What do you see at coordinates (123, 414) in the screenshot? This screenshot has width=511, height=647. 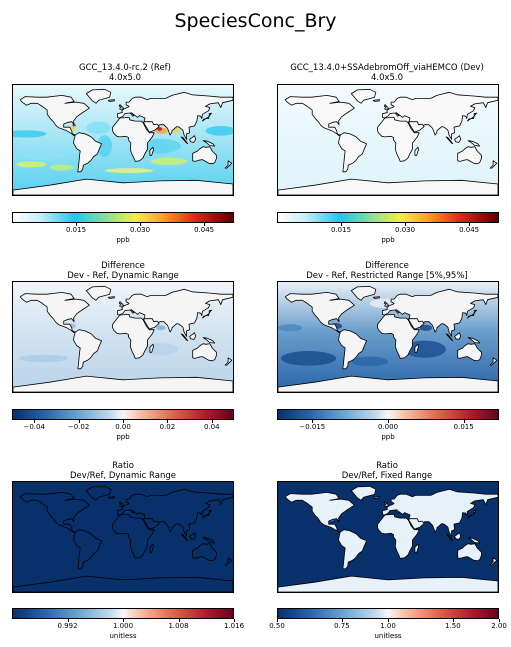 I see `diff-dynamic-colorbar` at bounding box center [123, 414].